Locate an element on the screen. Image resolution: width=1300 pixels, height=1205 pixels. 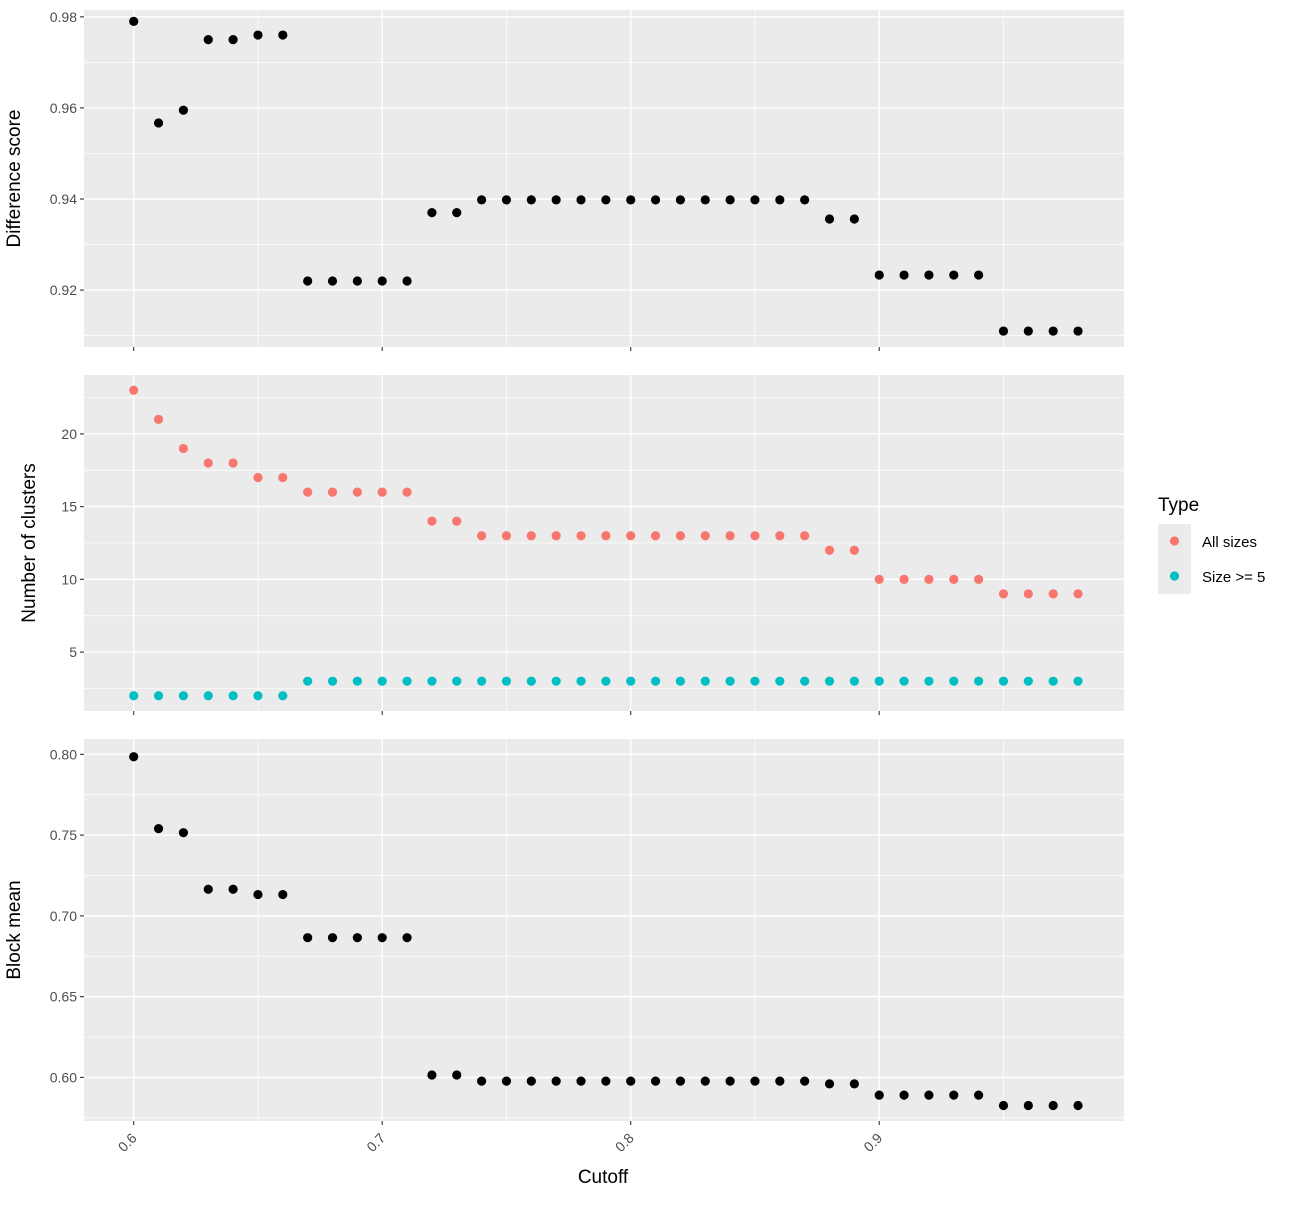
y-axis-title: Difference score is located at coordinates (14, 179).